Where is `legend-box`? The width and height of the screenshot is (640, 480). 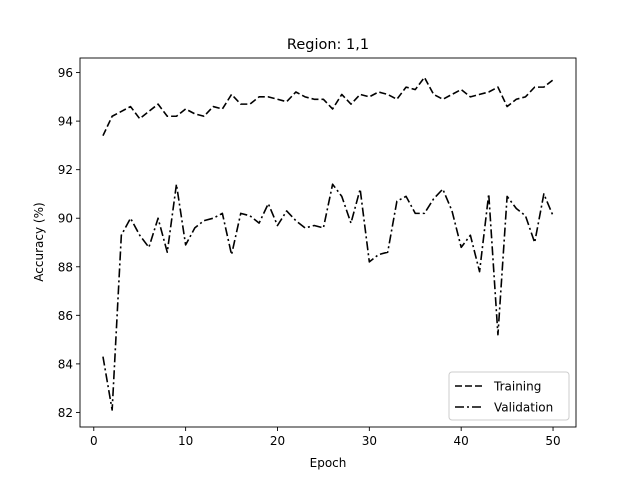 legend-box is located at coordinates (509, 396).